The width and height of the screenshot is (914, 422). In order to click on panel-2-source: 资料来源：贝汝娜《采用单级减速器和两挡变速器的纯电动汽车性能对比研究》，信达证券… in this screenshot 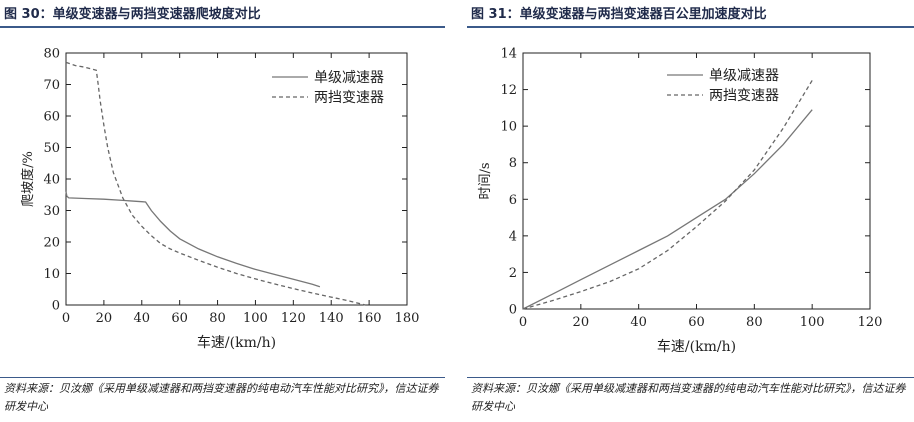, I will do `click(688, 397)`.